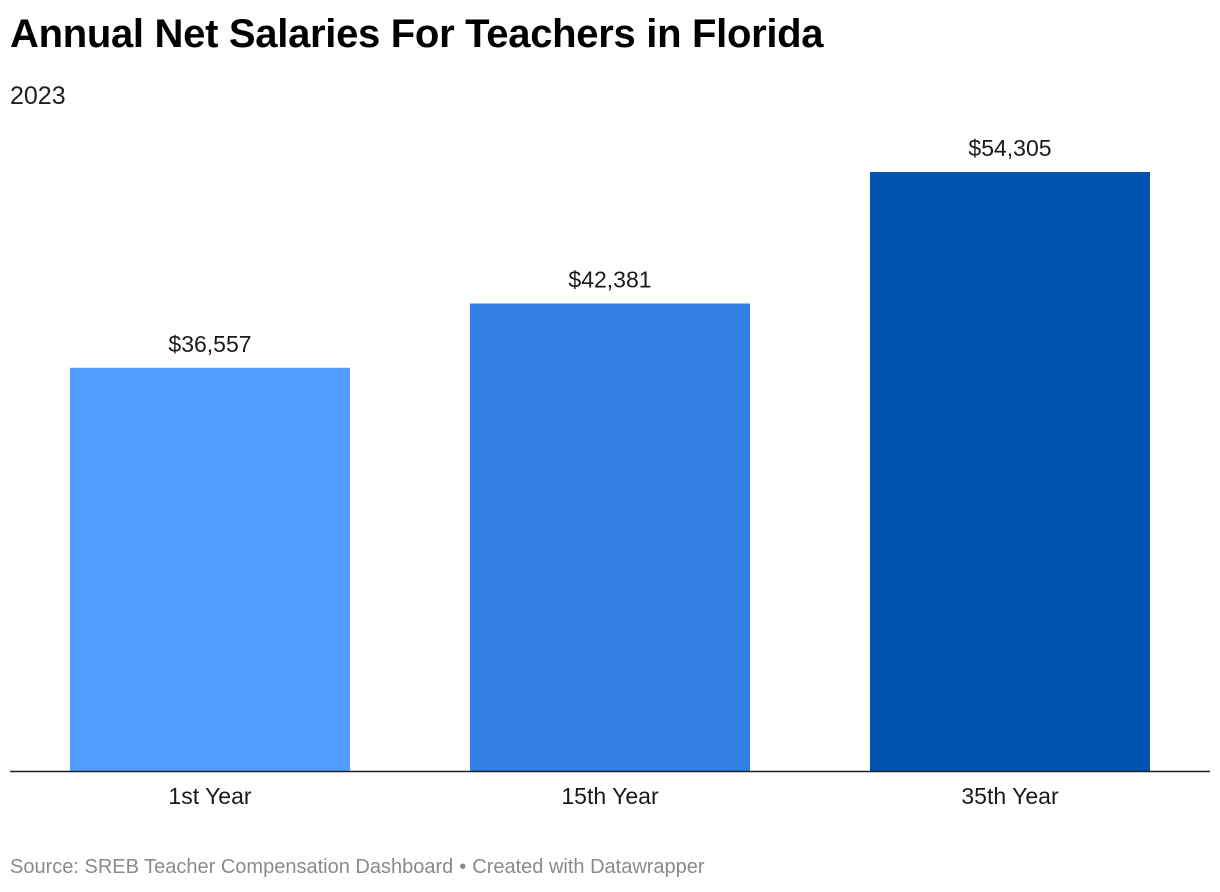  I want to click on source-text: SREB Teacher Compensation Dashboard, so click(269, 867).